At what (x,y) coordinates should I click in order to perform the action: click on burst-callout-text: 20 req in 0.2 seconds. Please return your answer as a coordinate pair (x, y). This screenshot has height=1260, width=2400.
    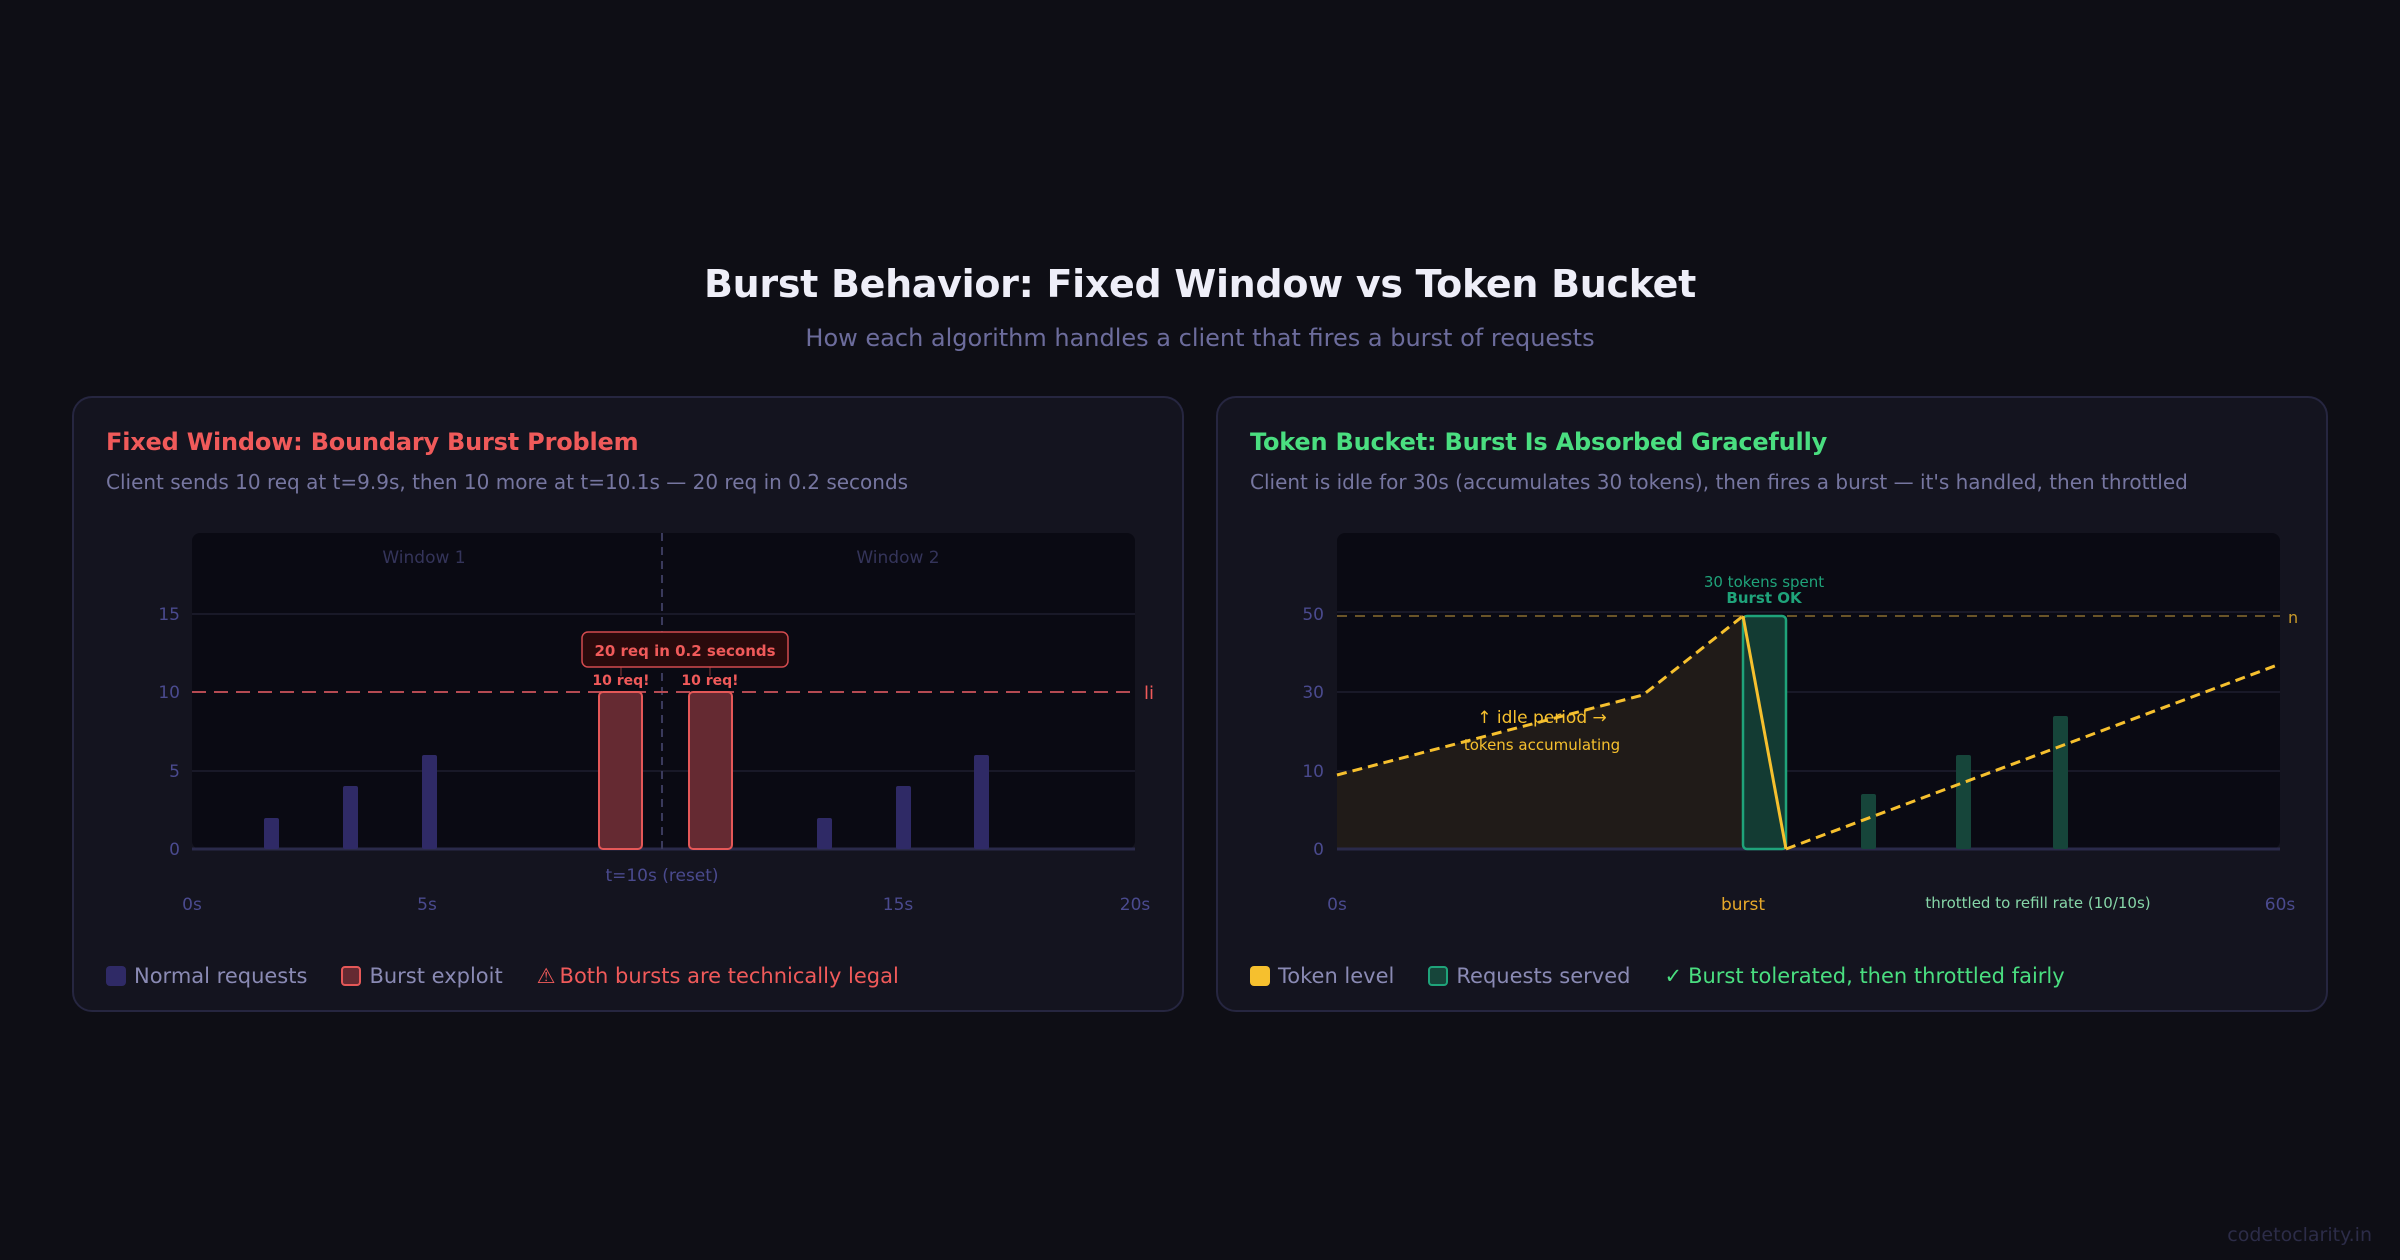
    Looking at the image, I should click on (684, 651).